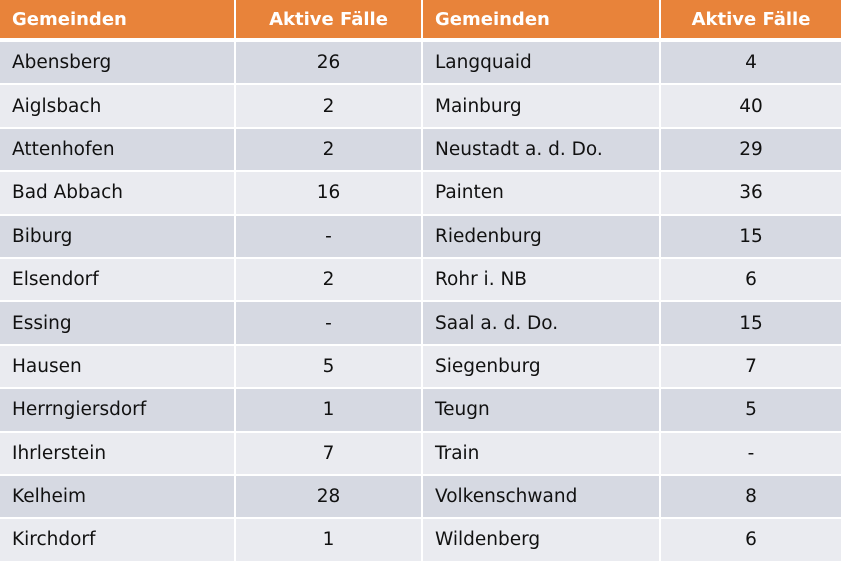  Describe the element at coordinates (541, 540) in the screenshot. I see `municipality-cell: Wildenberg` at that location.